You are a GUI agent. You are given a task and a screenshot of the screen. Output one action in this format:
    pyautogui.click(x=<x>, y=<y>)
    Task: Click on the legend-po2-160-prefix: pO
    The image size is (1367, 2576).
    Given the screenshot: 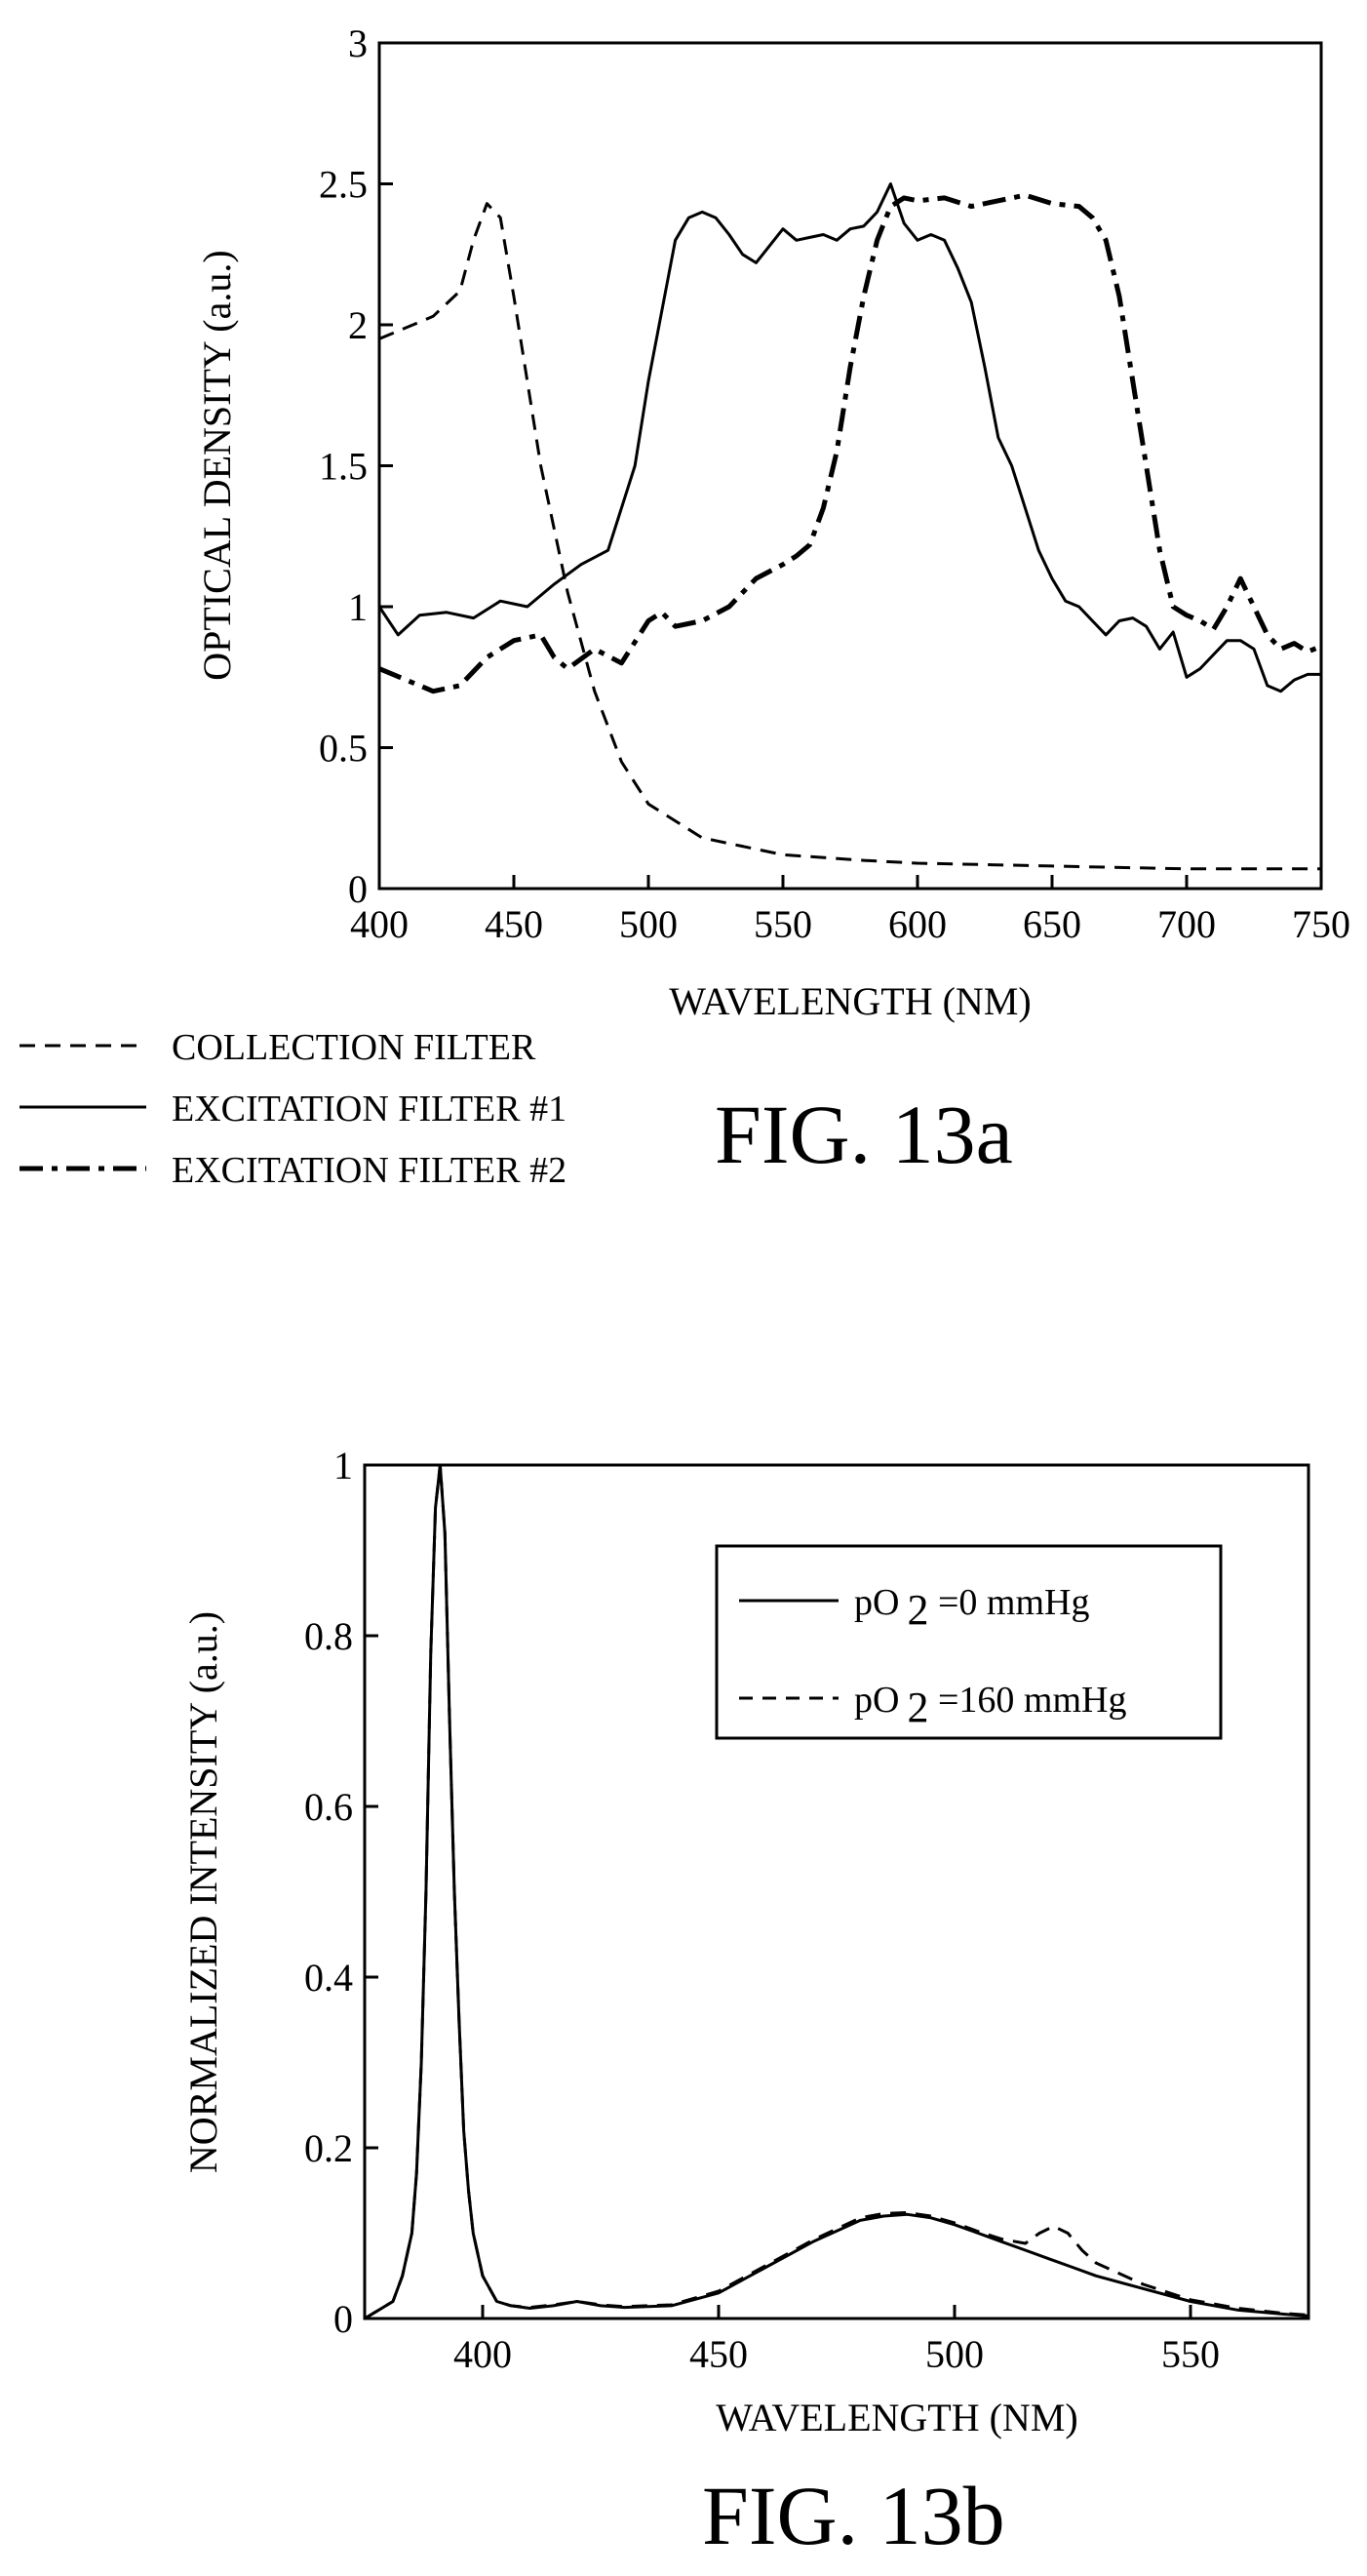 What is the action you would take?
    pyautogui.click(x=876, y=1700)
    